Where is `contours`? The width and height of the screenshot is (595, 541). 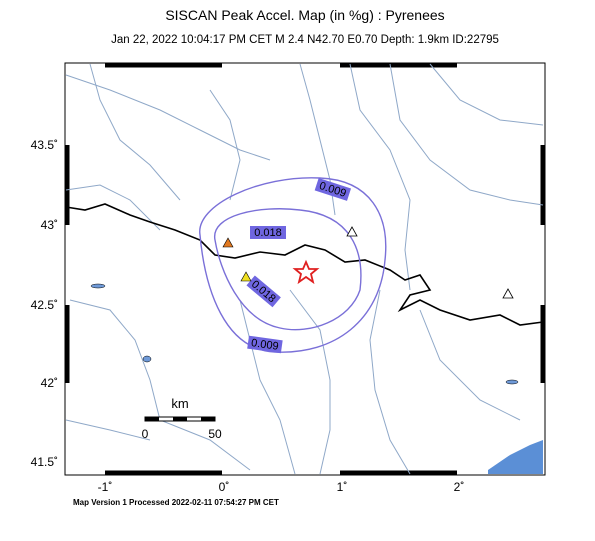
contours is located at coordinates (293, 265).